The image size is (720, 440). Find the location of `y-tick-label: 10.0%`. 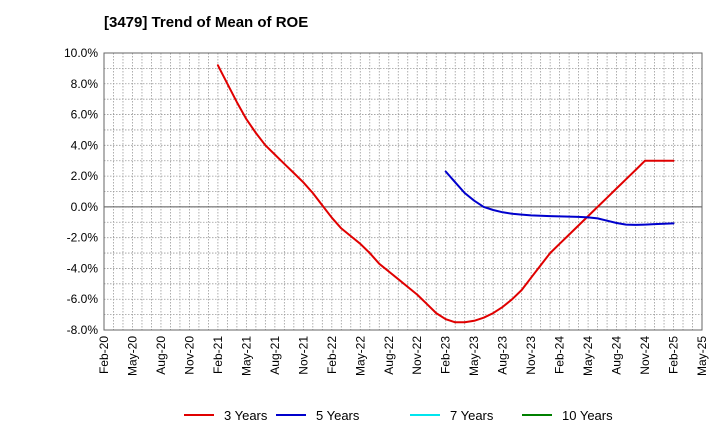

y-tick-label: 10.0% is located at coordinates (81, 53).